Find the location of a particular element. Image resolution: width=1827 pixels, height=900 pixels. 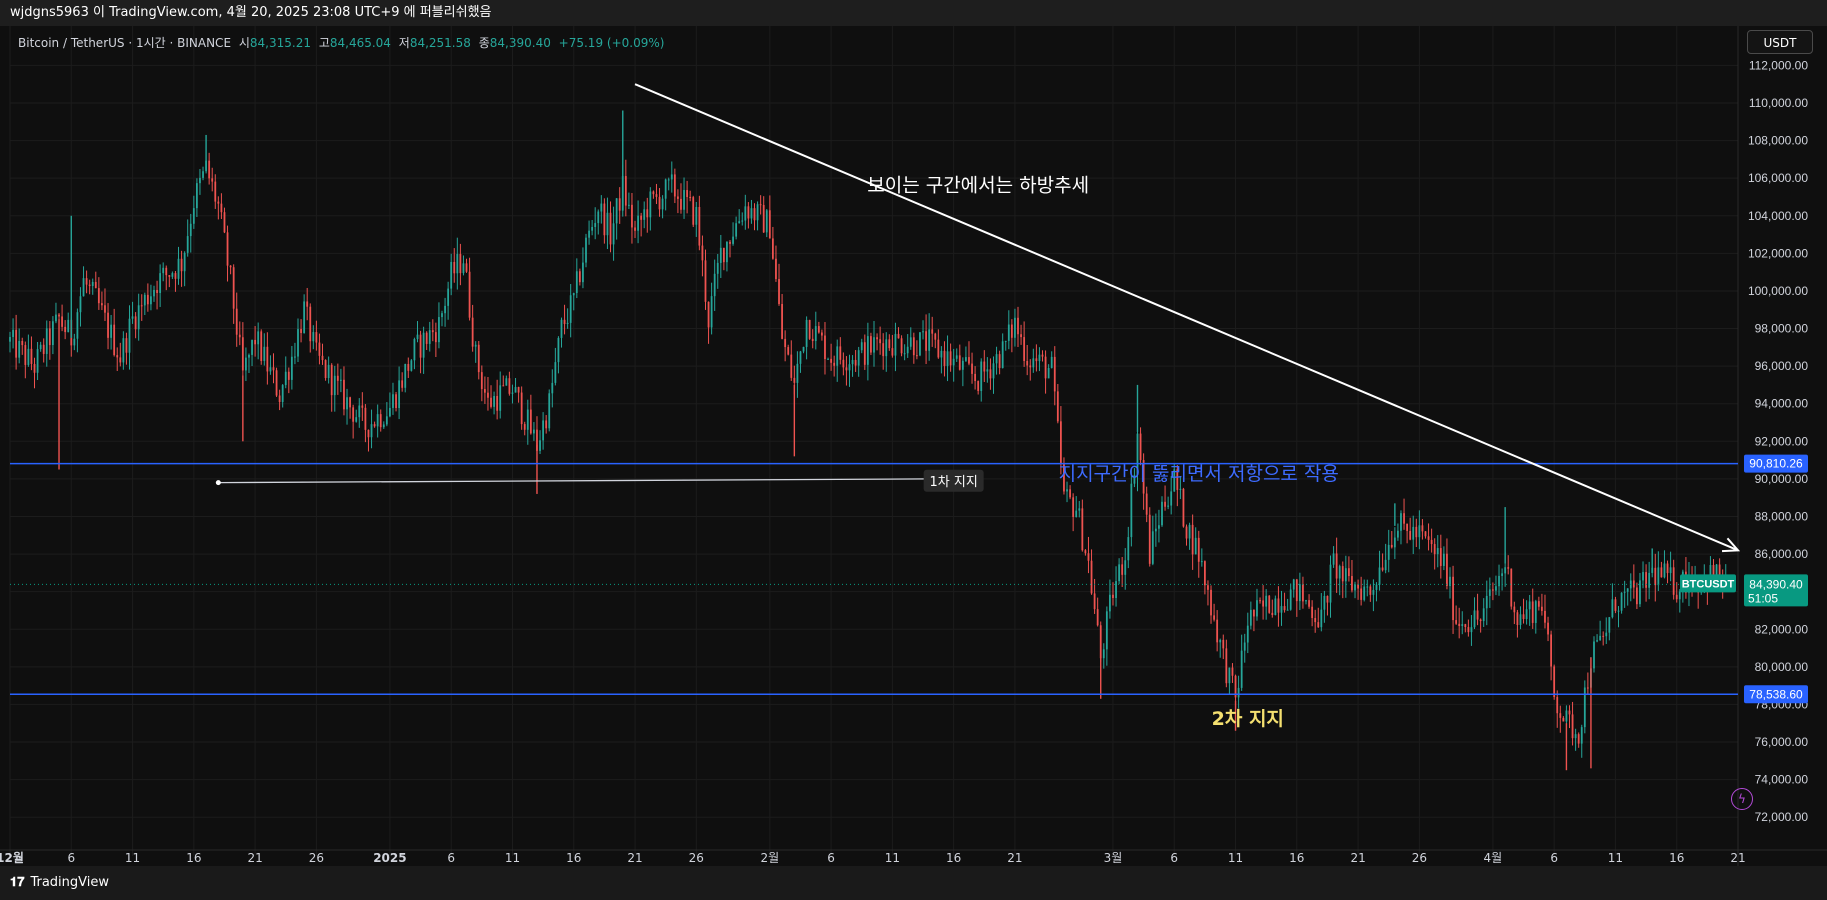

chart-annotation: 보이는 구간에서는 하방추세 is located at coordinates (978, 185).